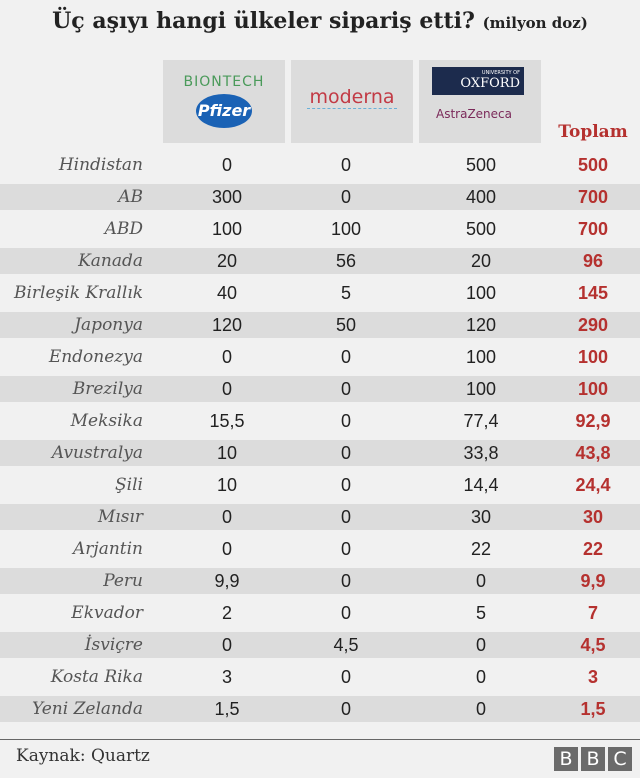 Image resolution: width=640 pixels, height=778 pixels. Describe the element at coordinates (320, 613) in the screenshot. I see `table-row: Ekvador 2 0 5 7` at that location.